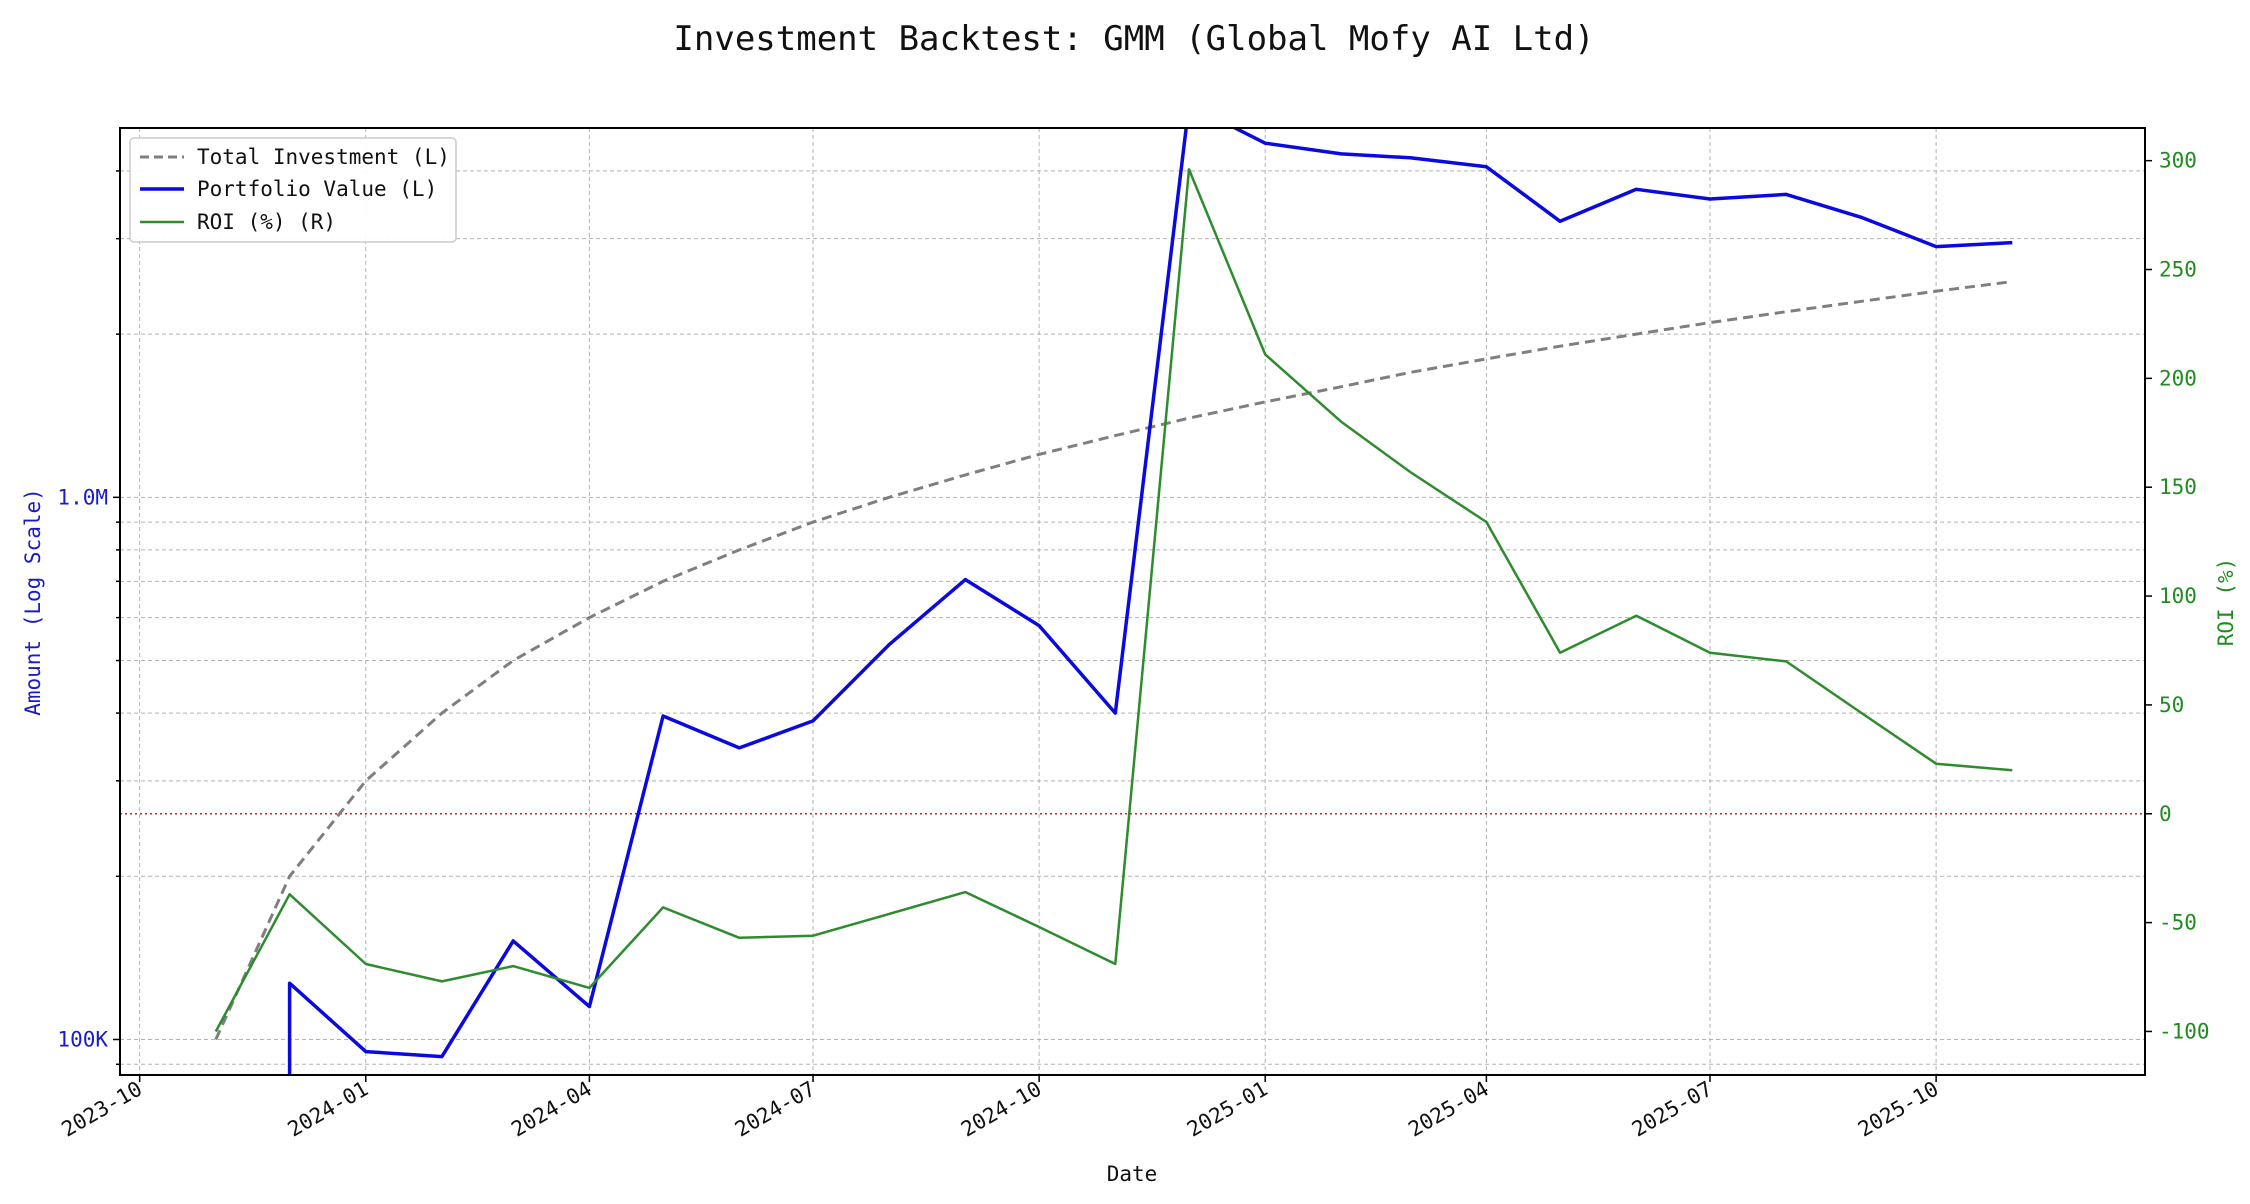 The height and width of the screenshot is (1204, 2250). I want to click on right-axis-ticks: -100 -50 0 50 100 150 200 250 300, so click(2177, 596).